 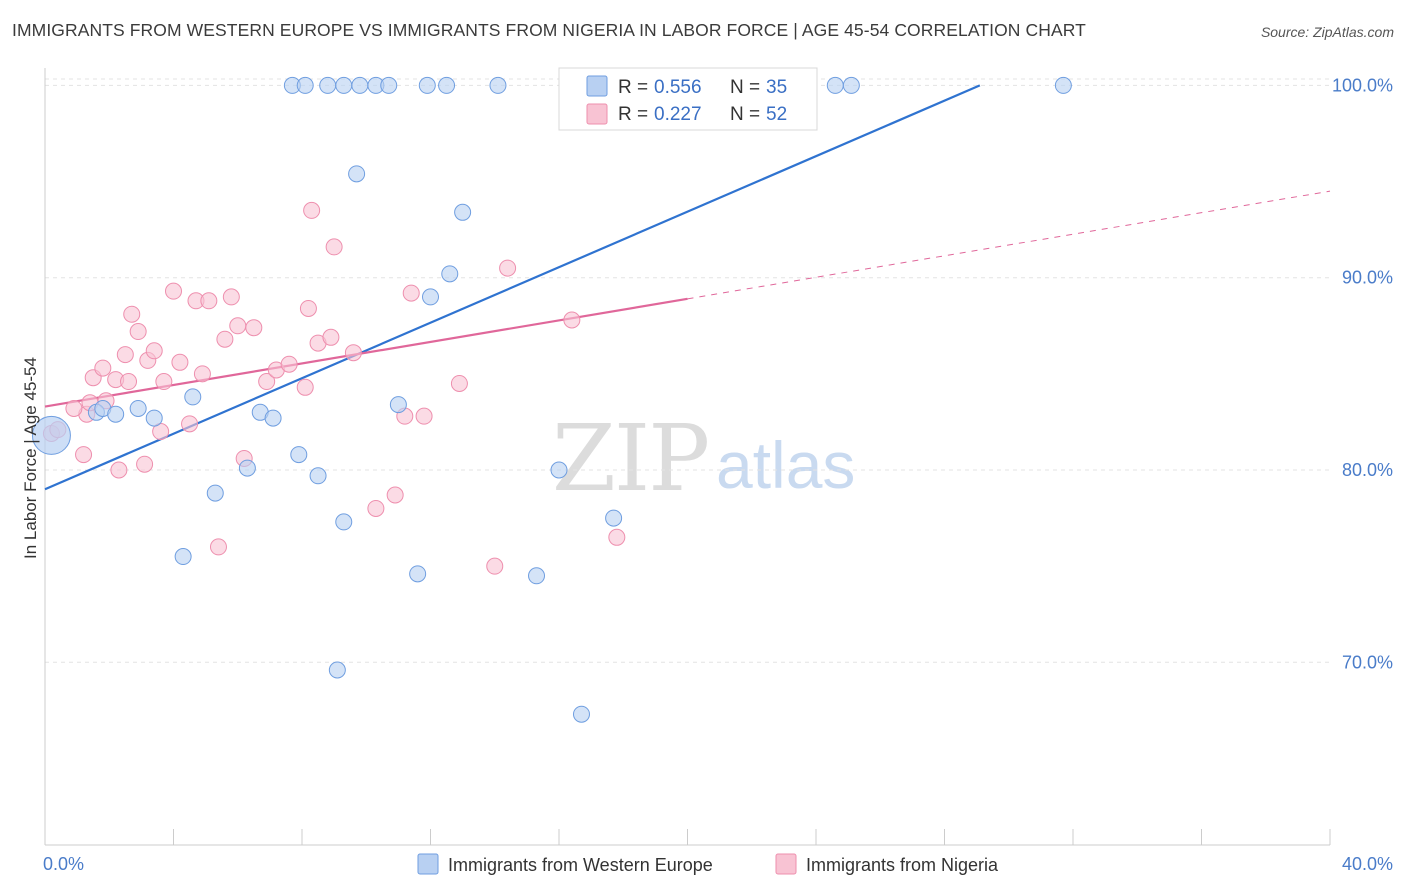 What do you see at coordinates (597, 114) in the screenshot?
I see `legend-swatch-nigeria` at bounding box center [597, 114].